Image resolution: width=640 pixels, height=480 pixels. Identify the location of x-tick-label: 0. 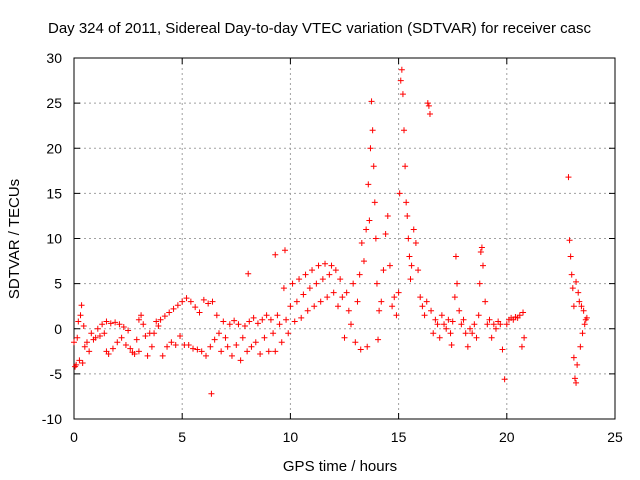
(74, 437).